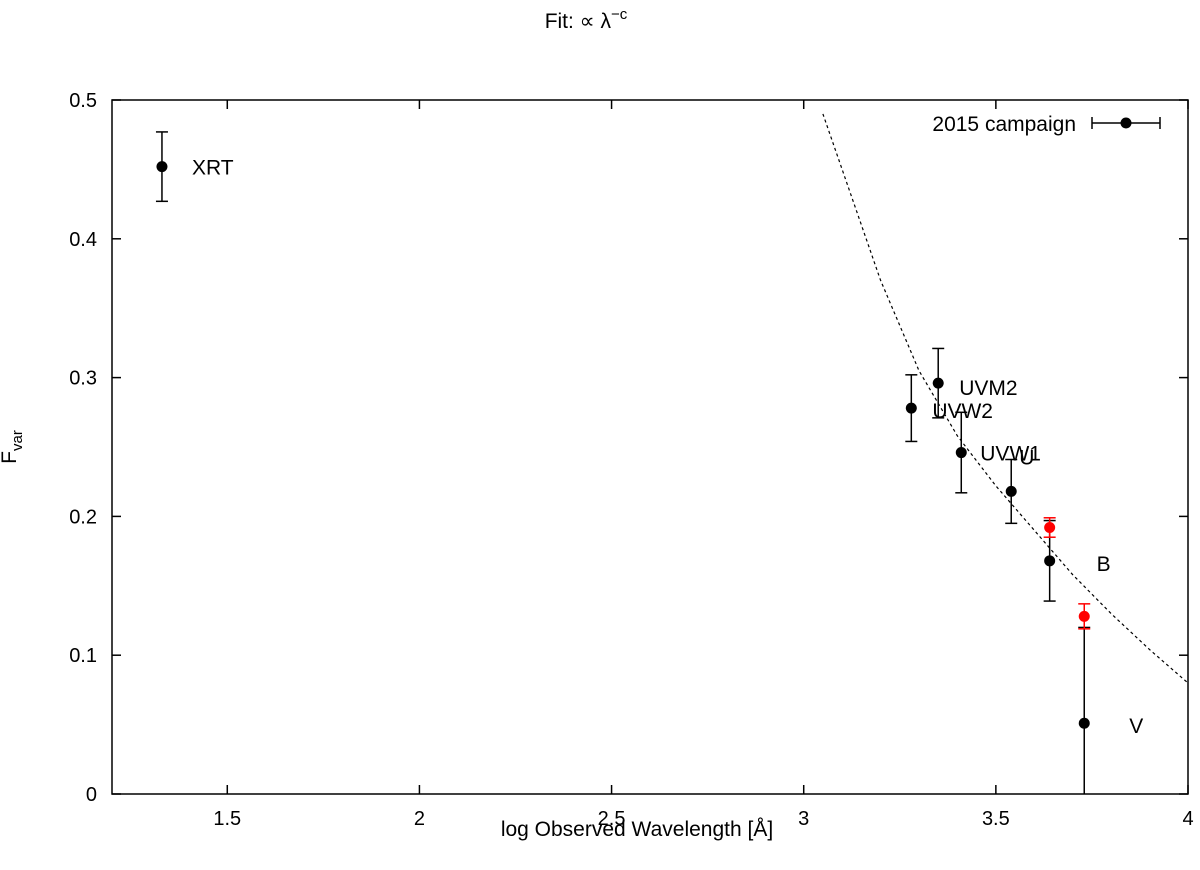 The height and width of the screenshot is (870, 1200). What do you see at coordinates (83, 656) in the screenshot?
I see `y-tick-label: 0.1` at bounding box center [83, 656].